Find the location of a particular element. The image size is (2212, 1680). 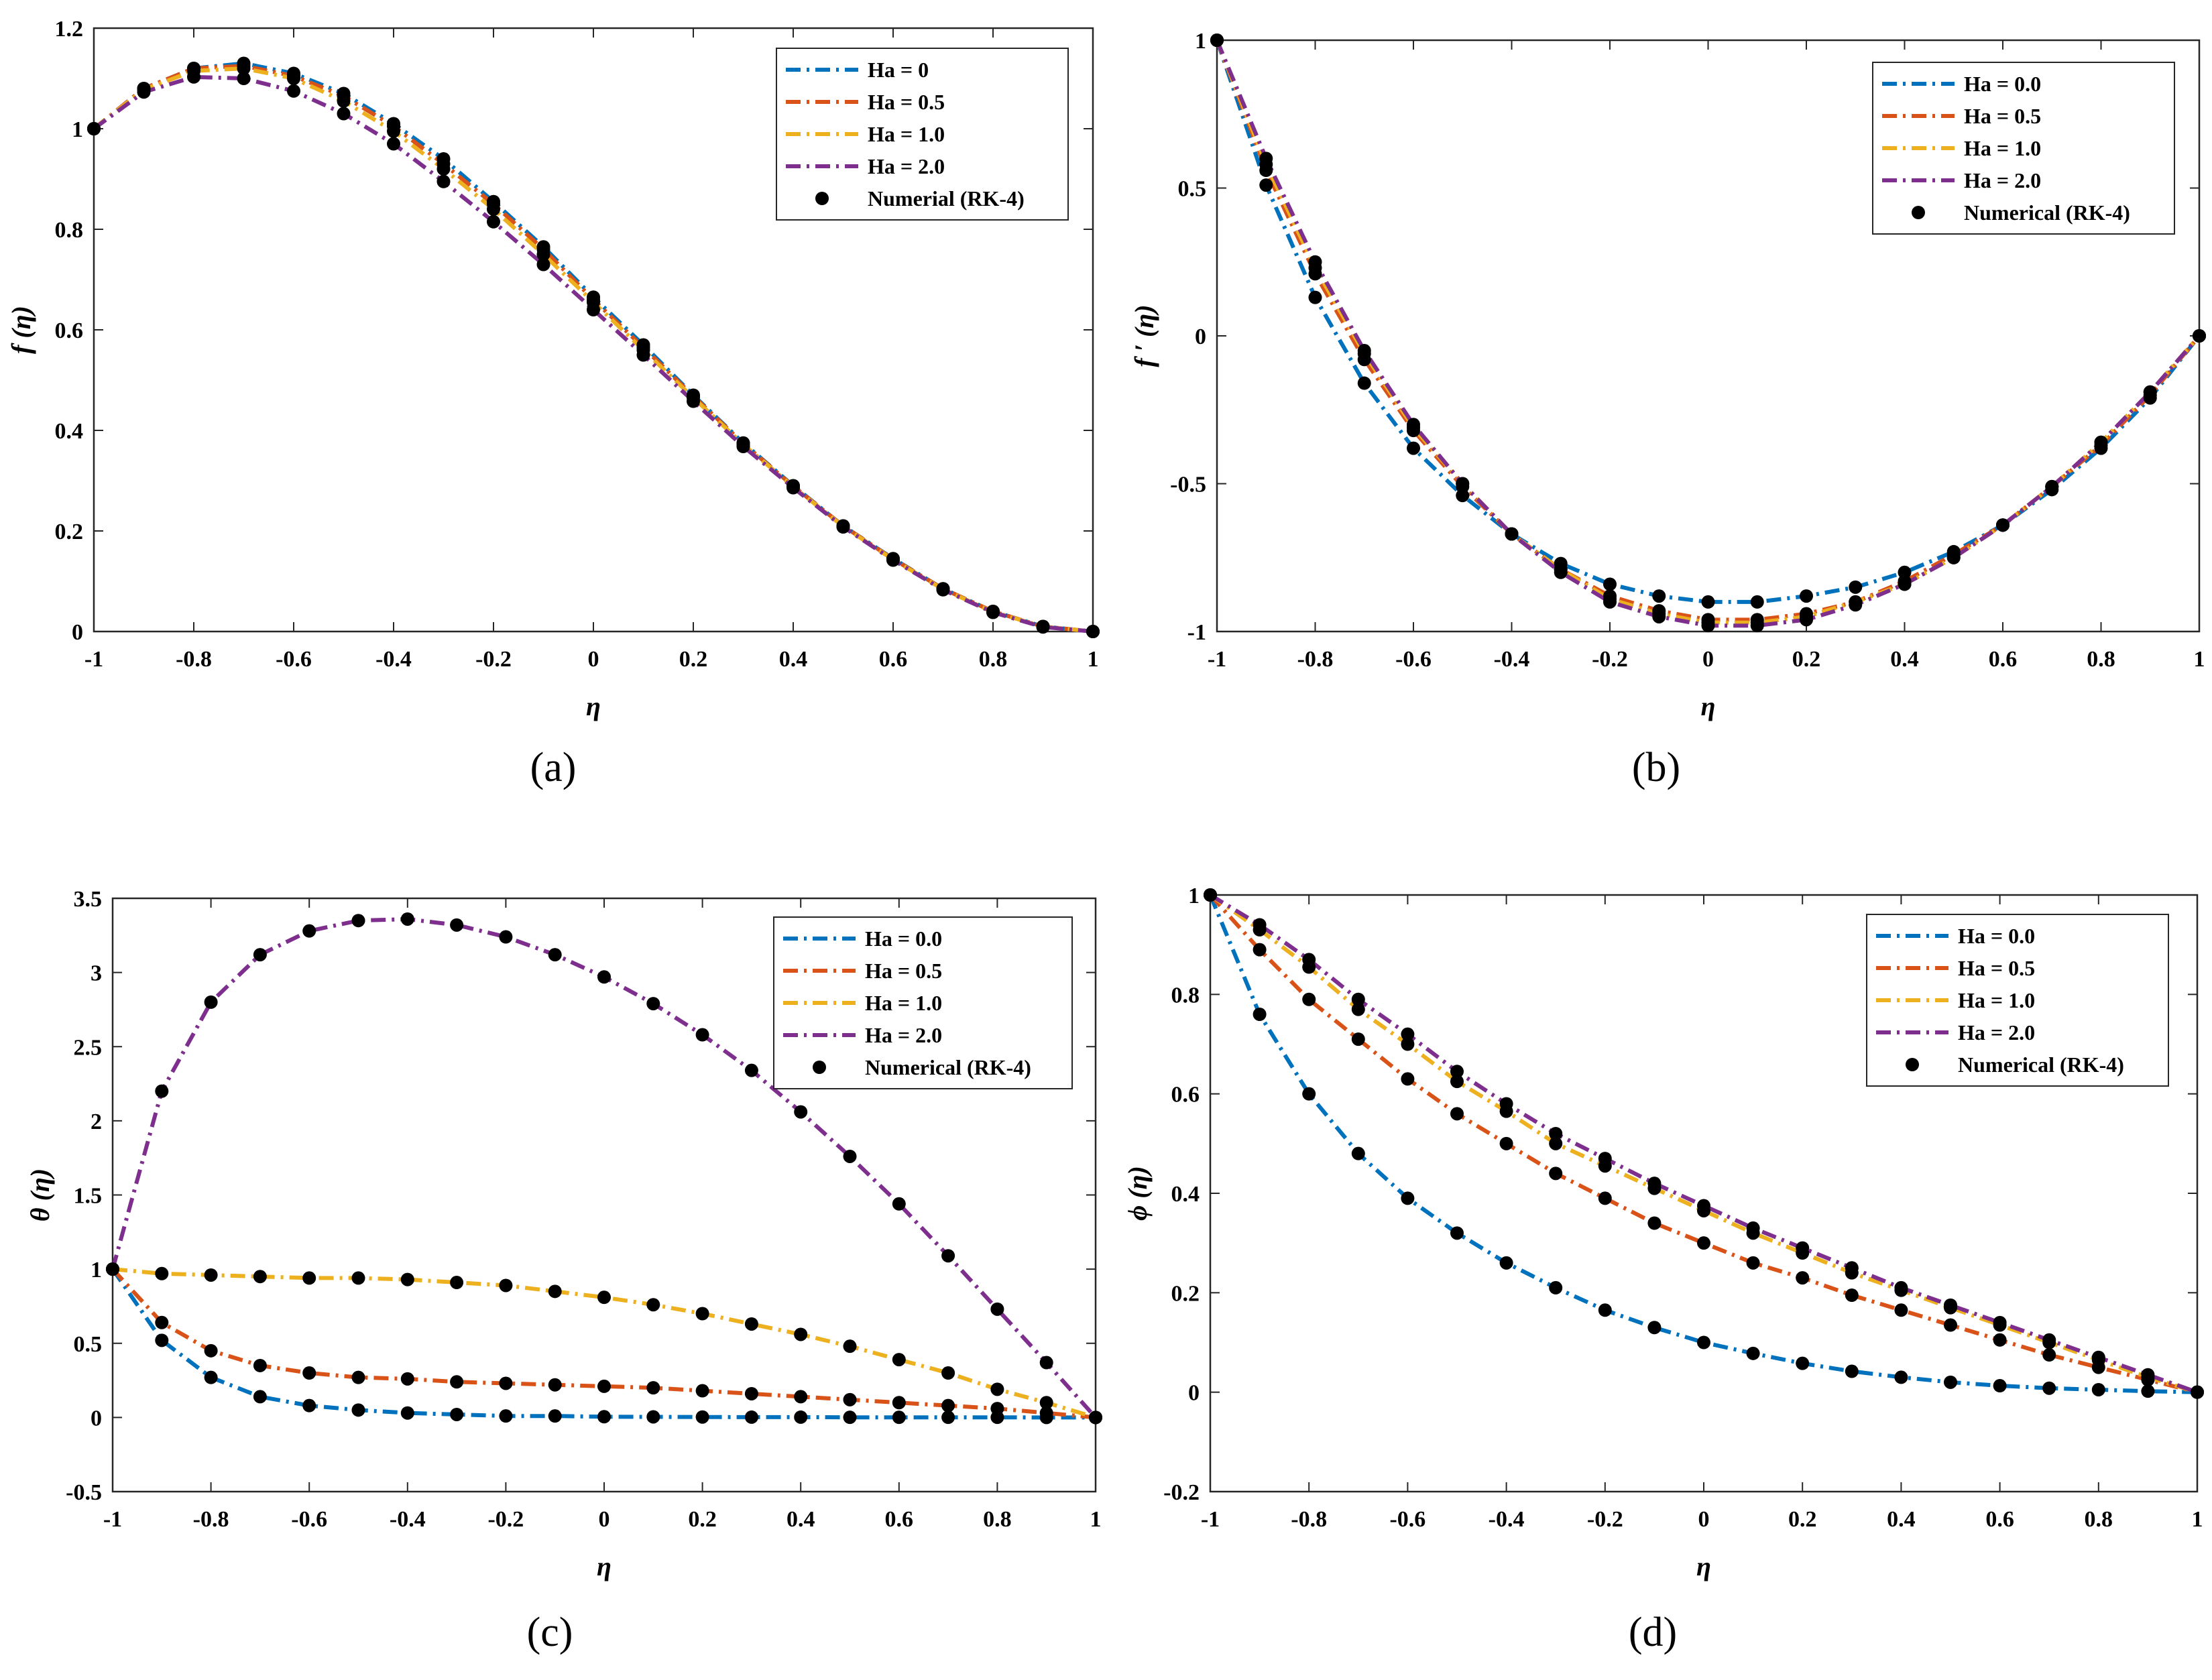

legend-label-0: Ha = 0.0 is located at coordinates (903, 938).